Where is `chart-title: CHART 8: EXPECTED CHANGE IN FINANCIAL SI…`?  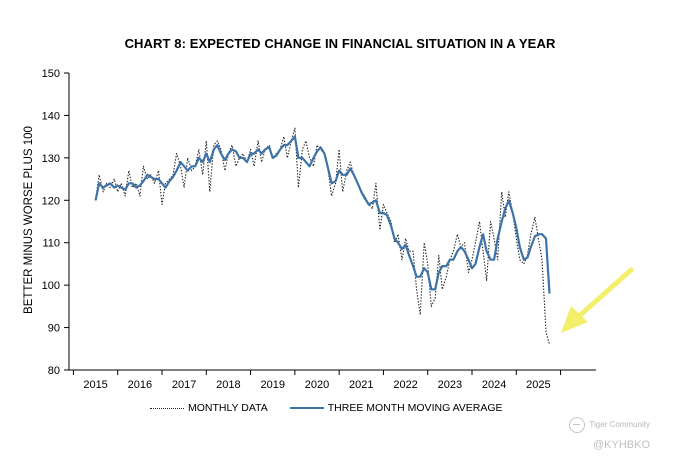 chart-title: CHART 8: EXPECTED CHANGE IN FINANCIAL SI… is located at coordinates (340, 43).